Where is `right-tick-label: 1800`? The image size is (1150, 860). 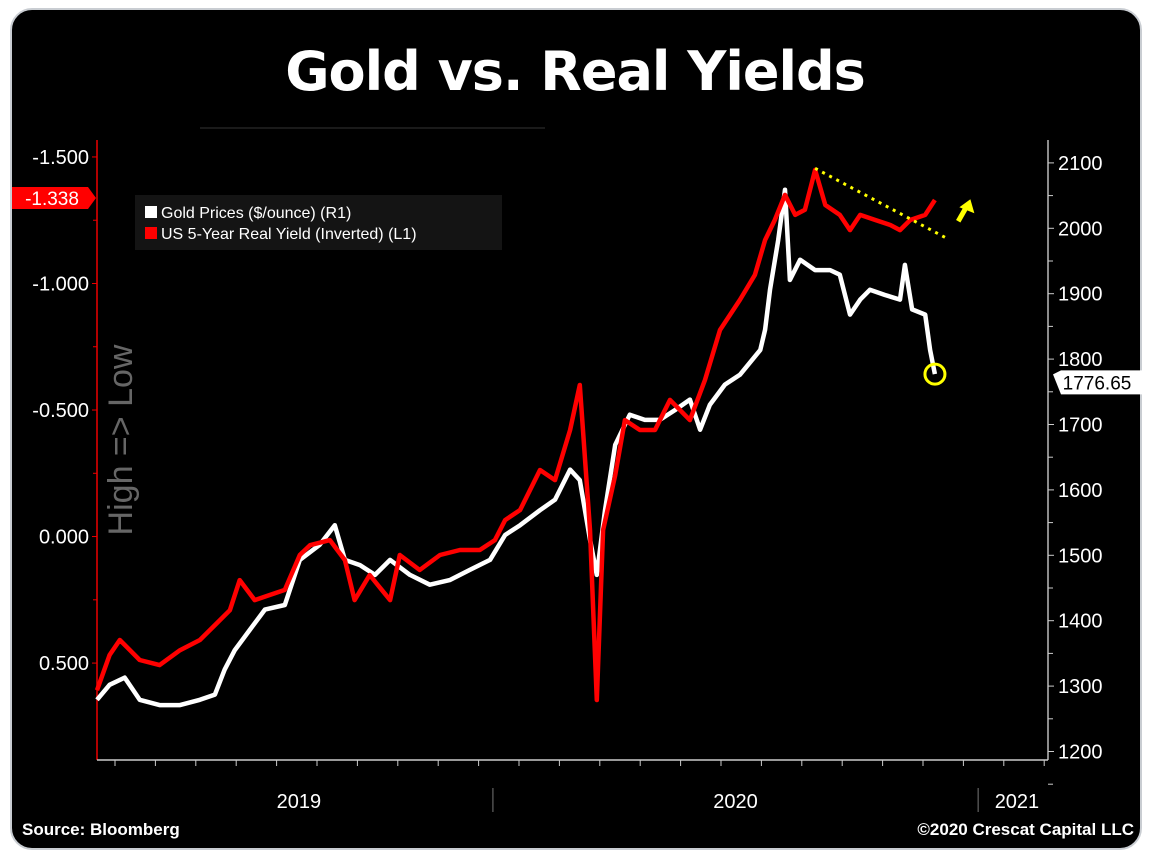 right-tick-label: 1800 is located at coordinates (1080, 360).